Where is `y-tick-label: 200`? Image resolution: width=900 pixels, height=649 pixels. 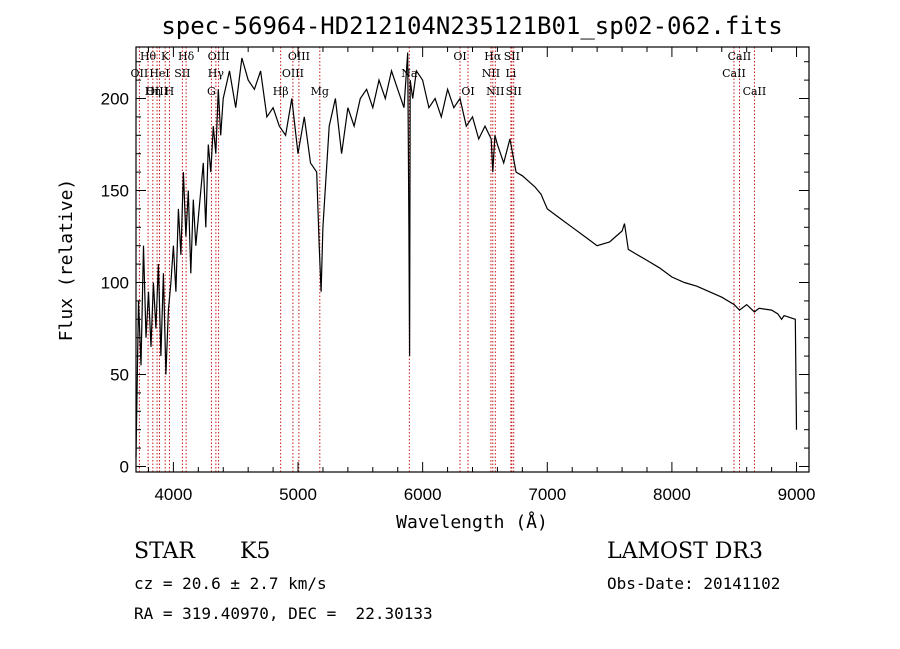 y-tick-label: 200 is located at coordinates (115, 99).